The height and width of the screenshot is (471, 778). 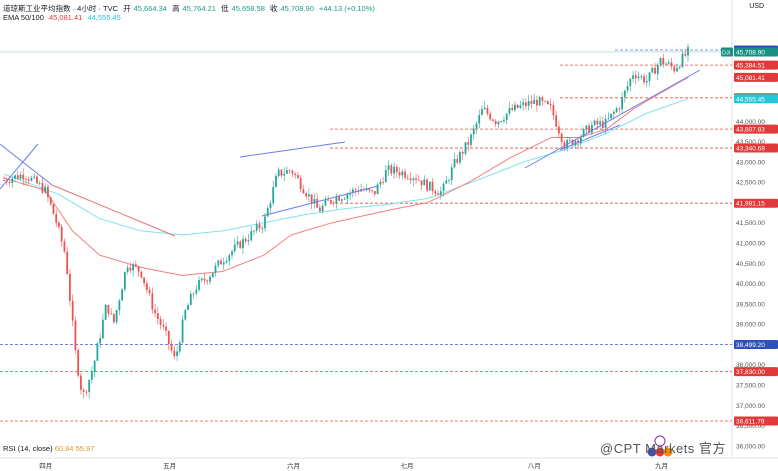 What do you see at coordinates (750, 372) in the screenshot?
I see `price-axis-label: 37,830.00` at bounding box center [750, 372].